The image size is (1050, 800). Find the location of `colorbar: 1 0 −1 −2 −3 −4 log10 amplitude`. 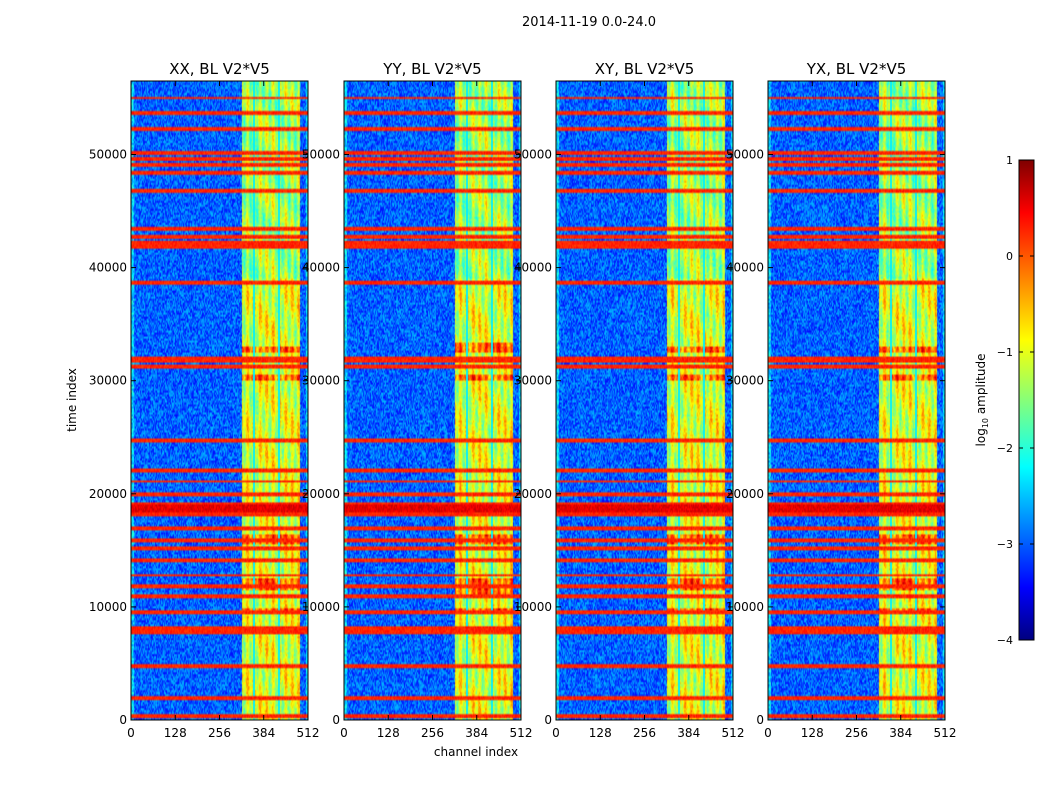

colorbar: 1 0 −1 −2 −3 −4 log10 amplitude is located at coordinates (1004, 400).